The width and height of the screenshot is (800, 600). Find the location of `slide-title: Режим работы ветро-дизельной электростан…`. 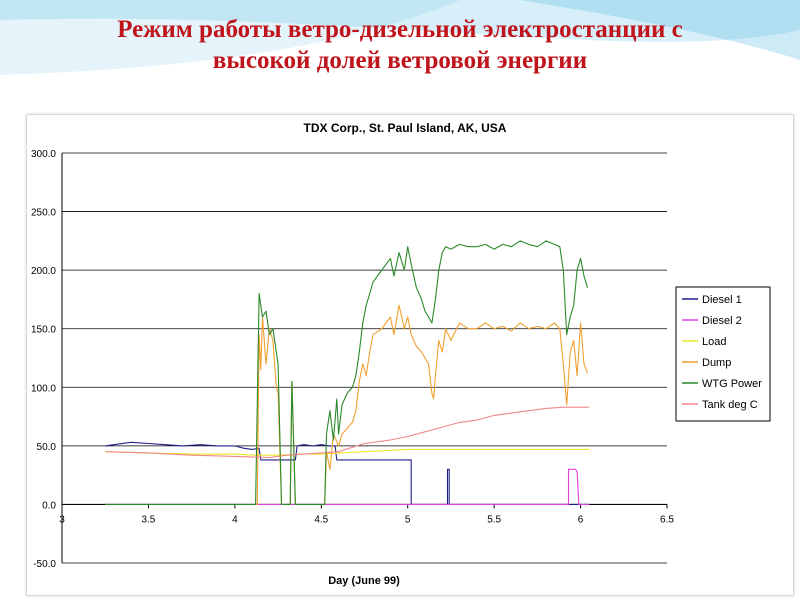

slide-title: Режим работы ветро-дизельной электростан… is located at coordinates (400, 45).